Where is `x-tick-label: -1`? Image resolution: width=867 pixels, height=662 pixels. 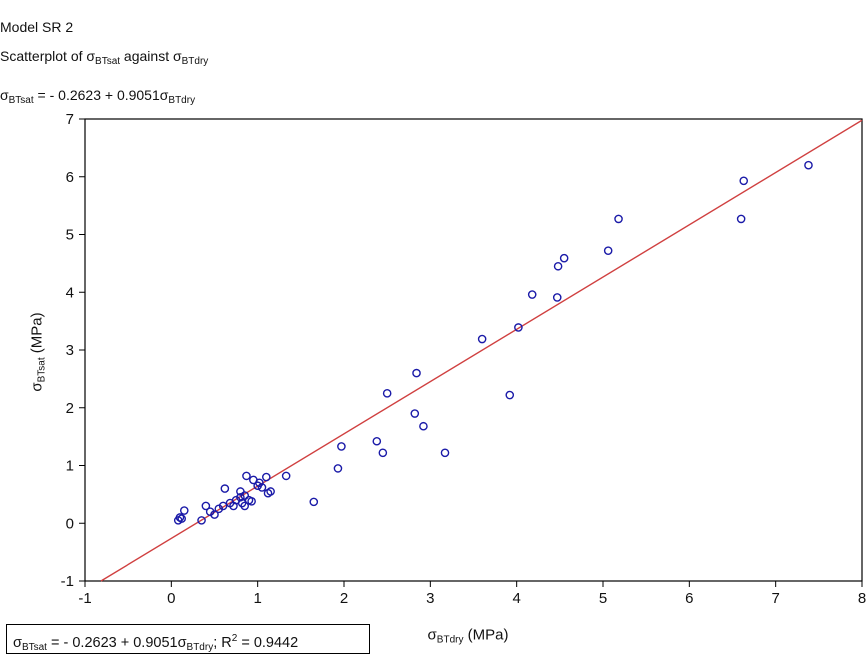 x-tick-label: -1 is located at coordinates (84, 598).